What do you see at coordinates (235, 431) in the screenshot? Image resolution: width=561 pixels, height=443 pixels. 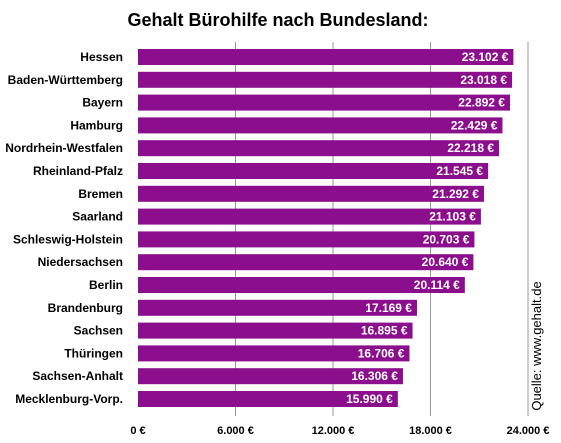 I see `x-tick-label: 6.000 €` at bounding box center [235, 431].